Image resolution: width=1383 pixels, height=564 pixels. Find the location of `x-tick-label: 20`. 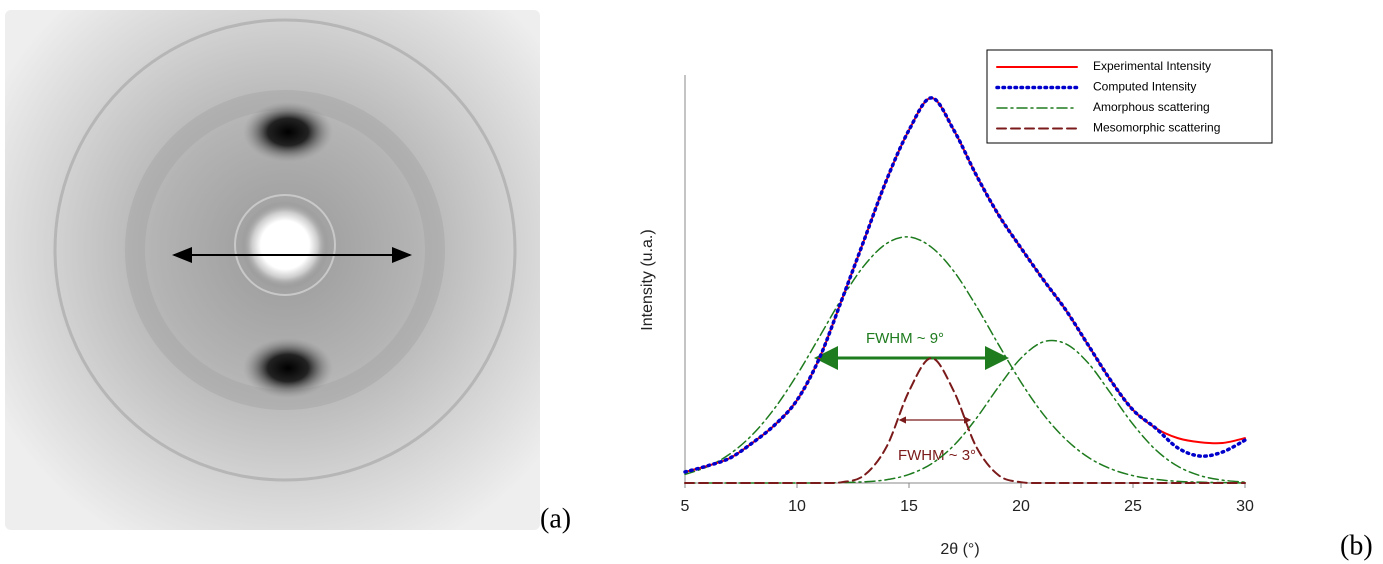

x-tick-label: 20 is located at coordinates (1021, 506).